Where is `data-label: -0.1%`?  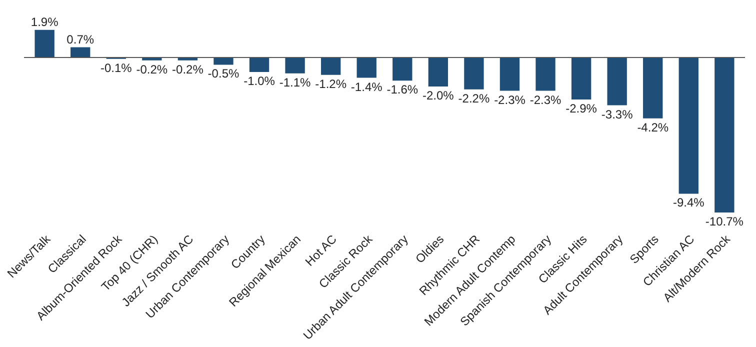
data-label: -0.1% is located at coordinates (116, 67).